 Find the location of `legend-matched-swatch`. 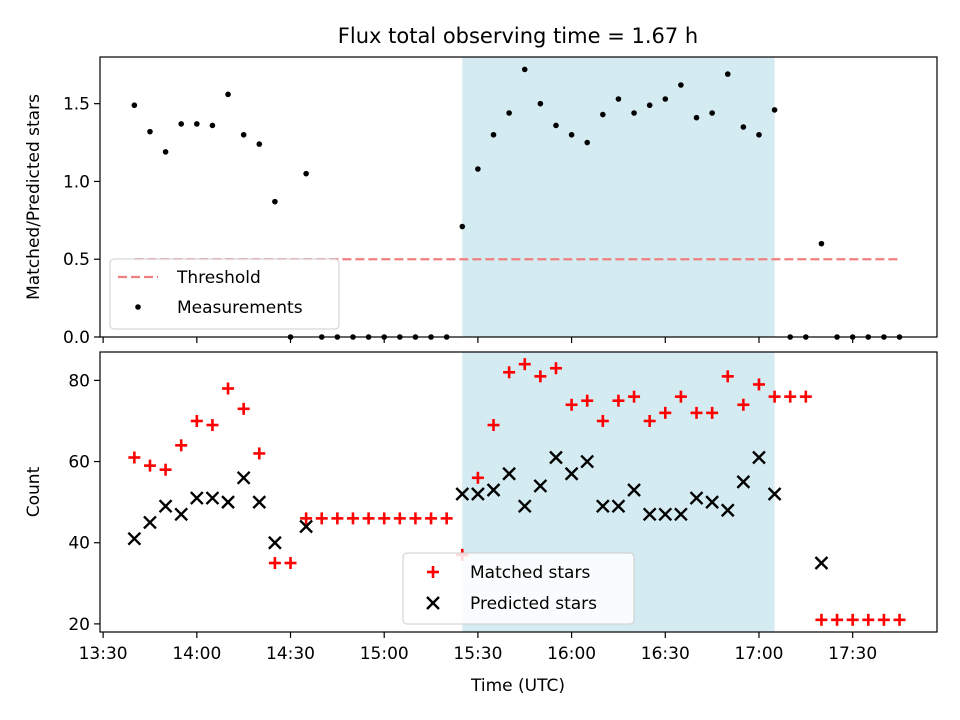

legend-matched-swatch is located at coordinates (433, 572).